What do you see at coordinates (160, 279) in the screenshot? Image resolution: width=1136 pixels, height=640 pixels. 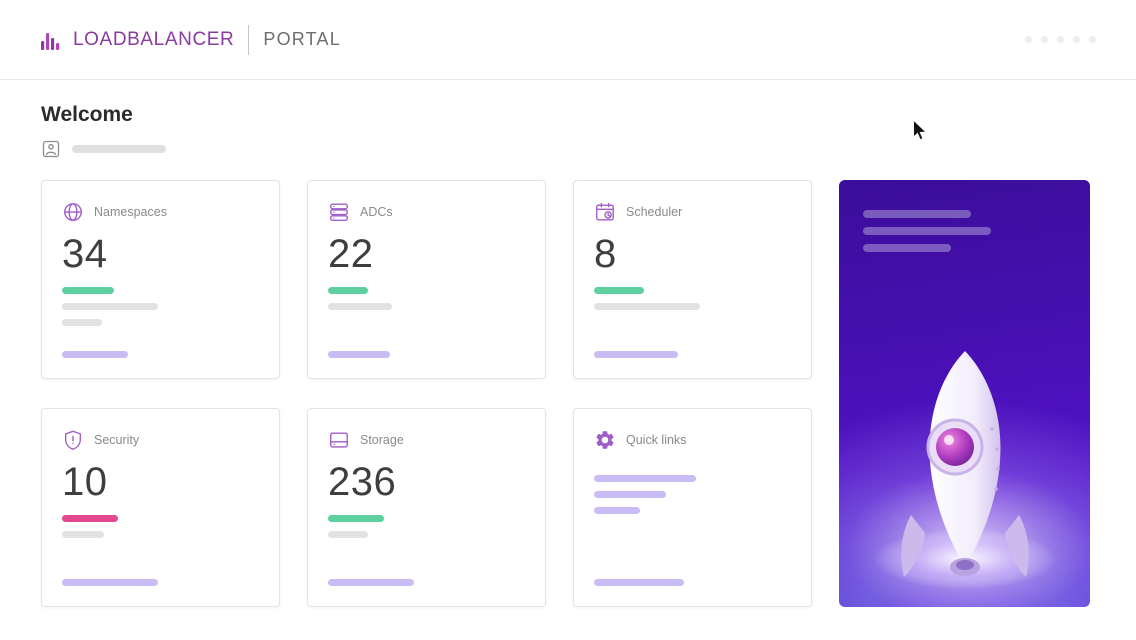 I see `card-namespaces: Namespaces 34` at bounding box center [160, 279].